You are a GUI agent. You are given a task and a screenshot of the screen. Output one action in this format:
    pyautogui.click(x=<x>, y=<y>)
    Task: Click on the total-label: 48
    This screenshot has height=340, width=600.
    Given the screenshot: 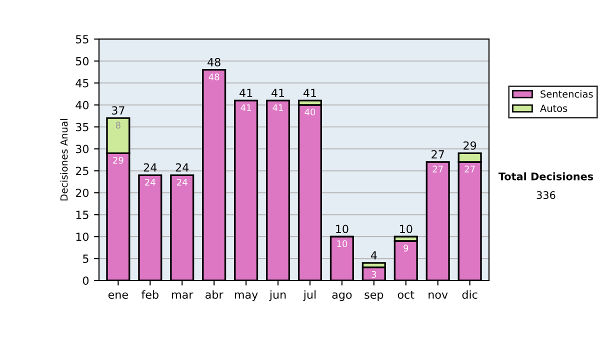 What is the action you would take?
    pyautogui.click(x=214, y=62)
    